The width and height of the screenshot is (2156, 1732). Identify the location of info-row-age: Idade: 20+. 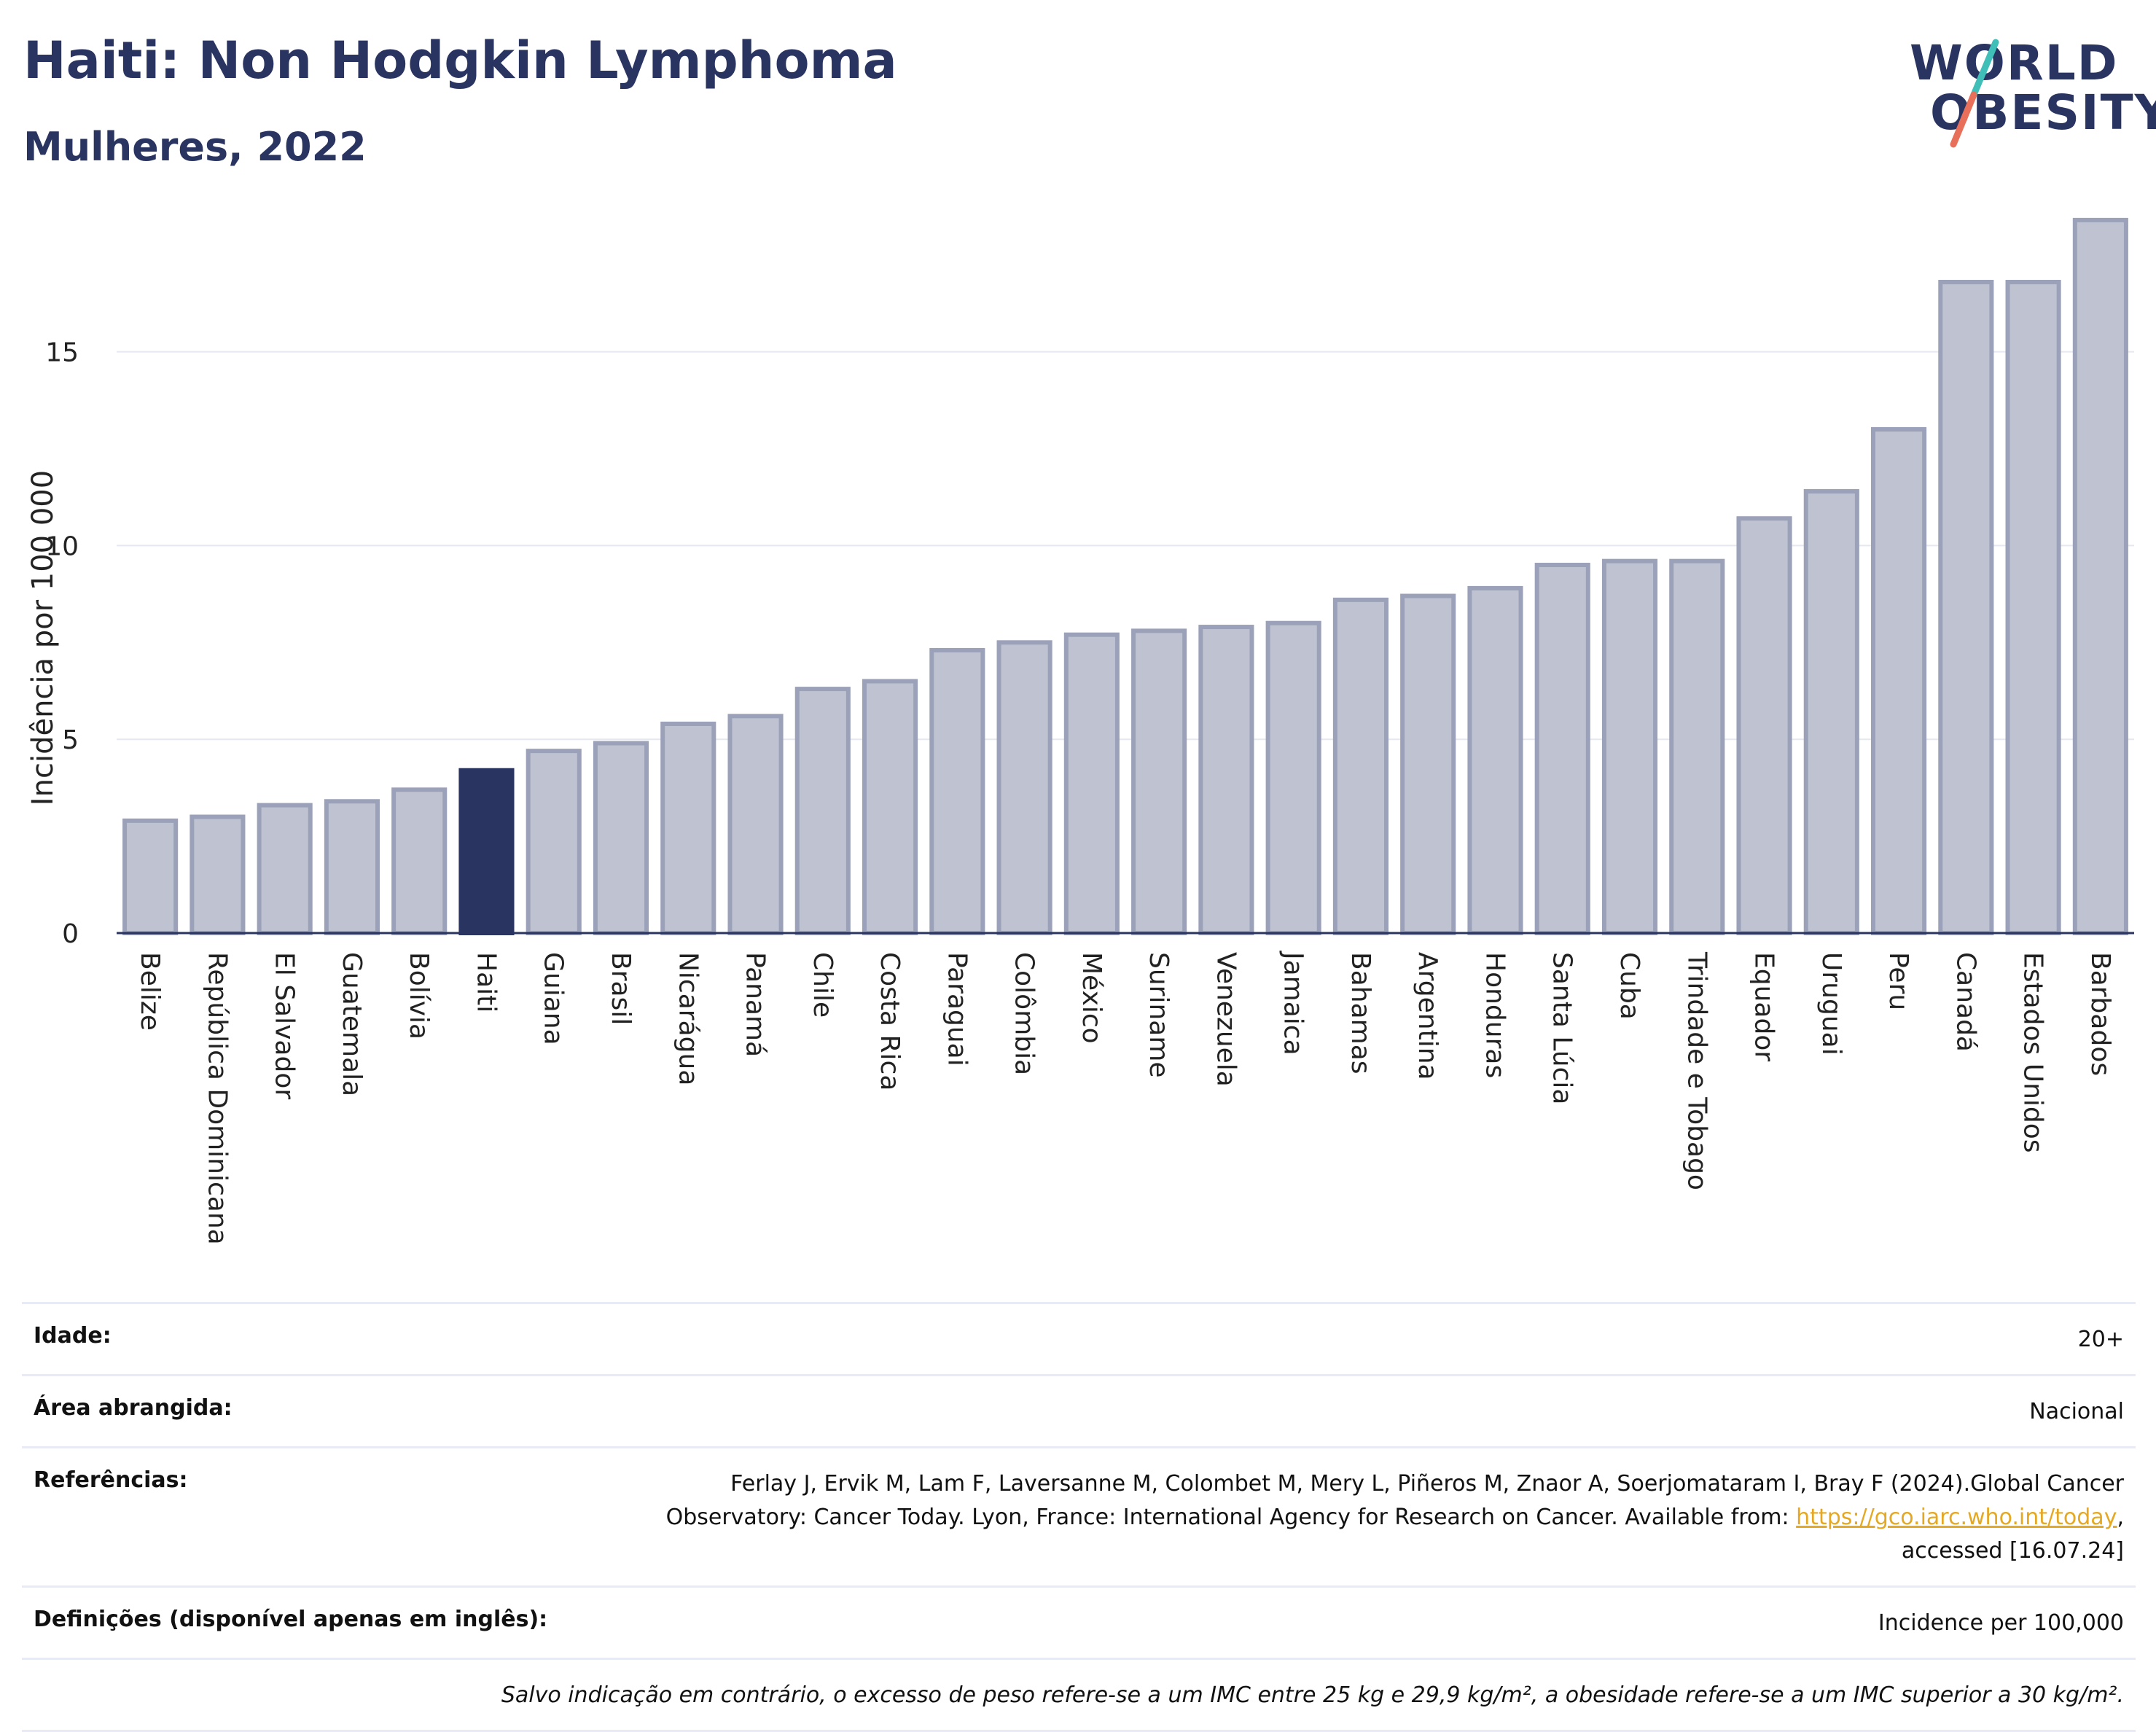
(1079, 1338).